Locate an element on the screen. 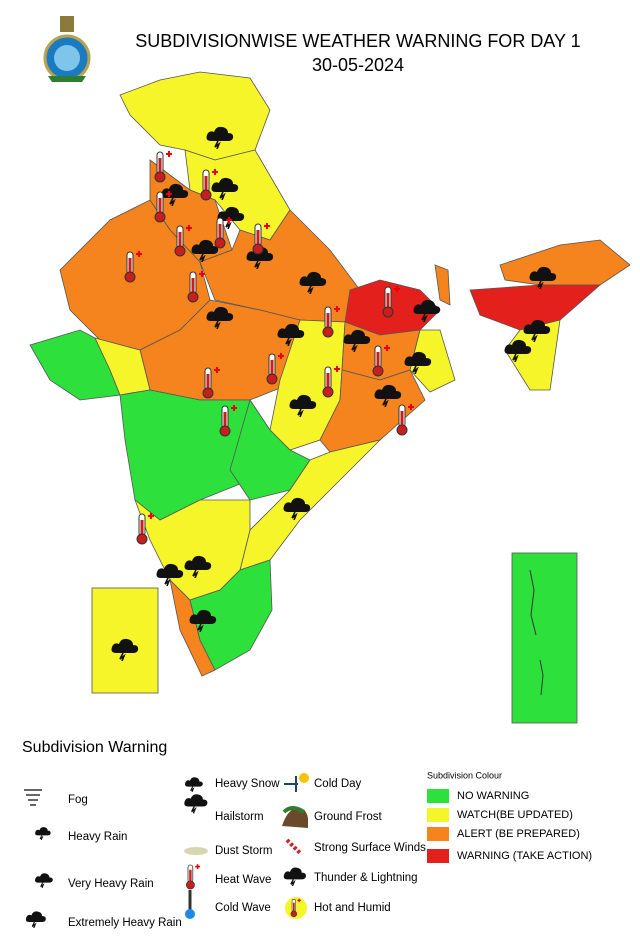  legend-label: Fog is located at coordinates (78, 800).